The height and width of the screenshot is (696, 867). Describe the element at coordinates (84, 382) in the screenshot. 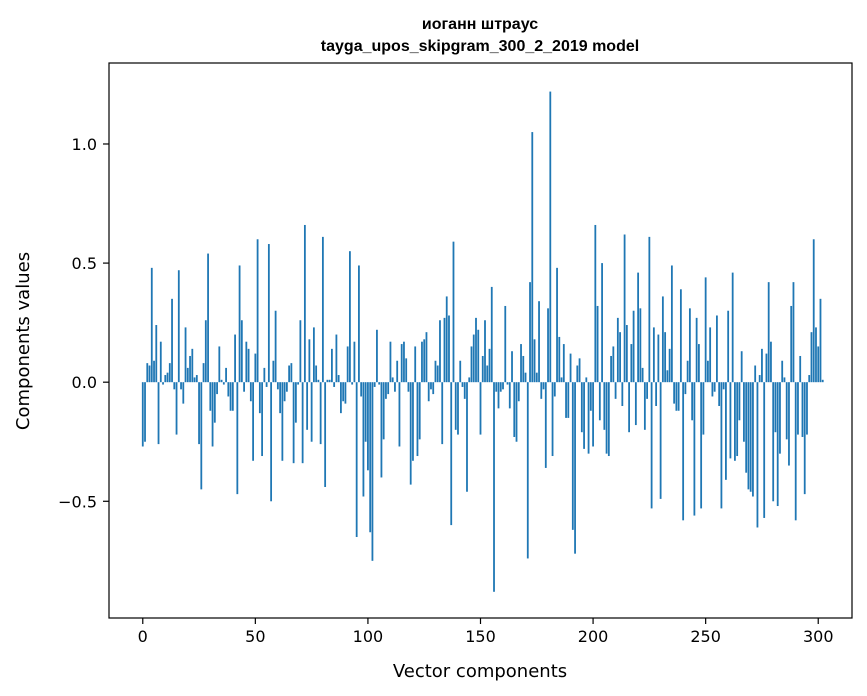

I see `y-tick-label: 0.0` at that location.